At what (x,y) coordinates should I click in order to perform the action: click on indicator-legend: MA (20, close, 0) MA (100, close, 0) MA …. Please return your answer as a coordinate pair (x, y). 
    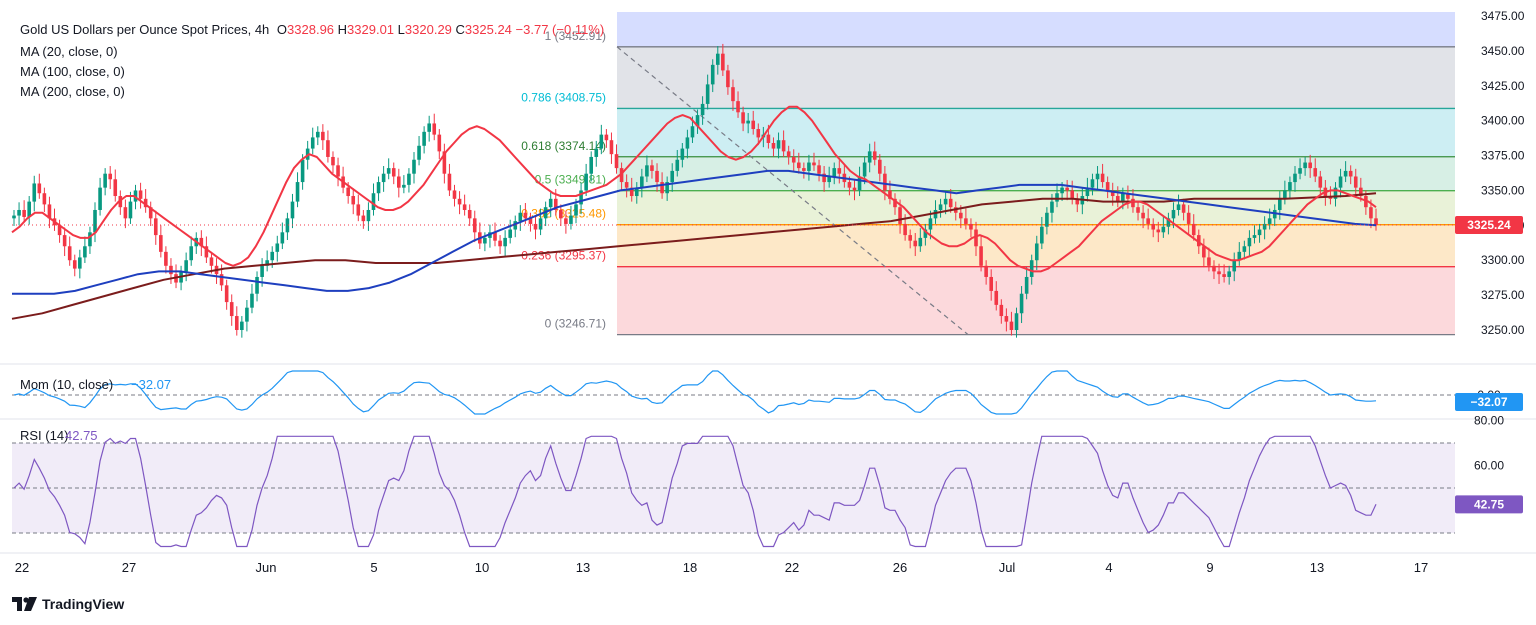
    Looking at the image, I should click on (72, 72).